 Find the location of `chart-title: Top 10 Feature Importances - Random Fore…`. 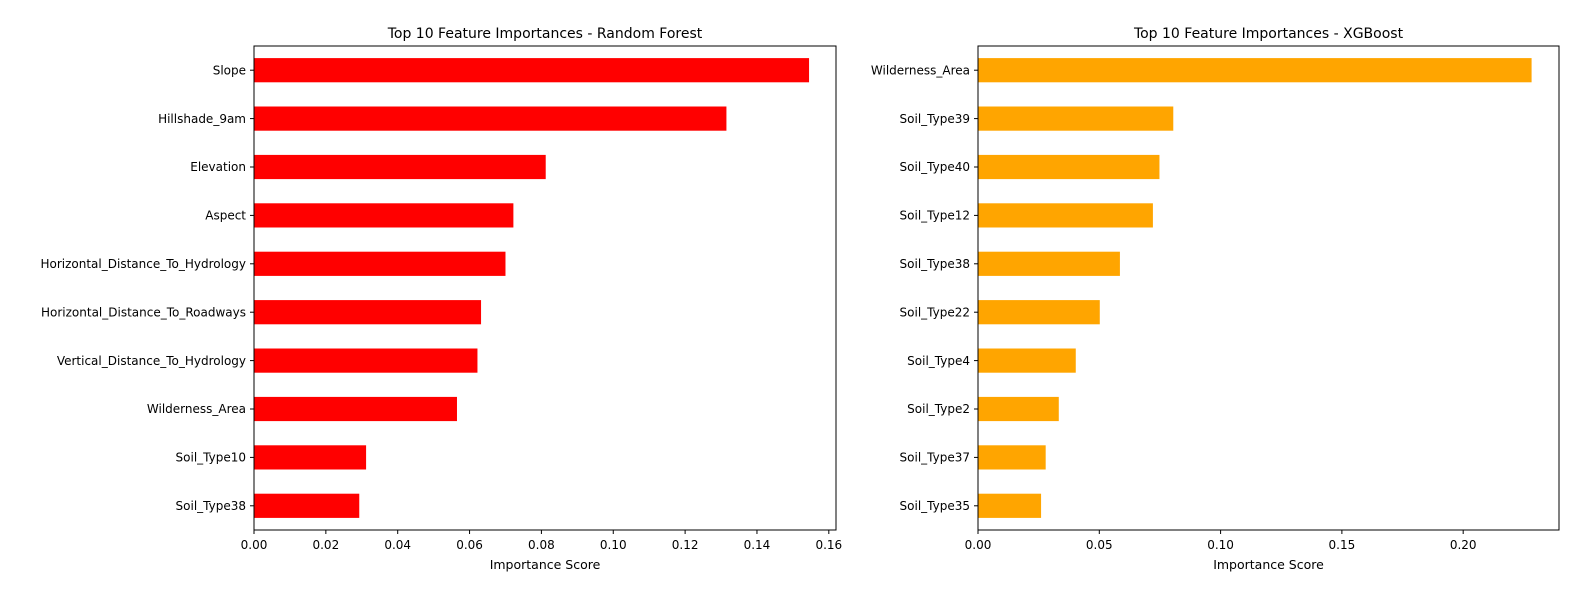

chart-title: Top 10 Feature Importances - Random Fore… is located at coordinates (545, 34).